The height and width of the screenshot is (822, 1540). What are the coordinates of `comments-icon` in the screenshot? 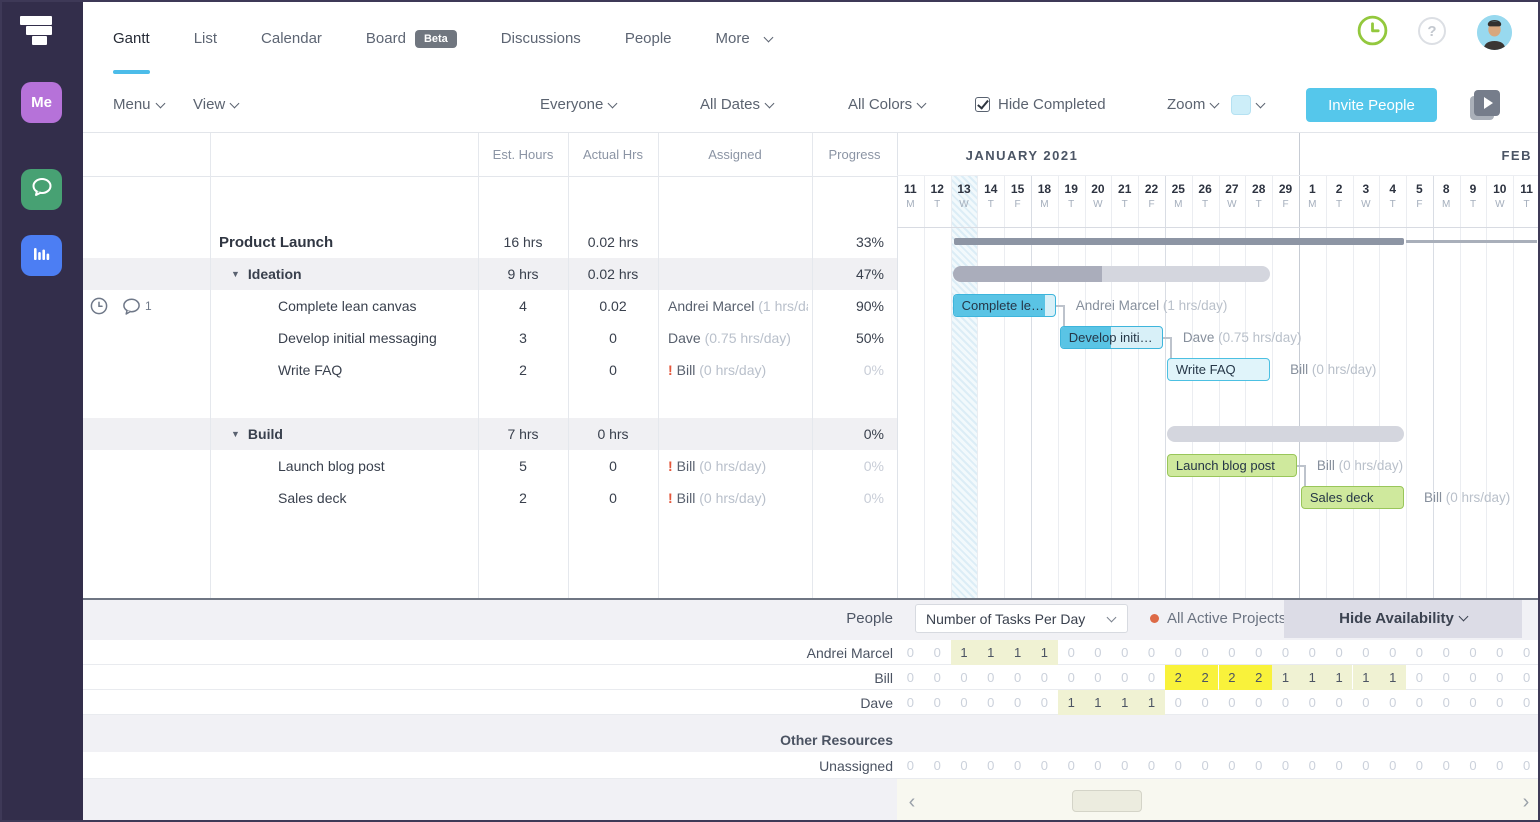 It's located at (131, 306).